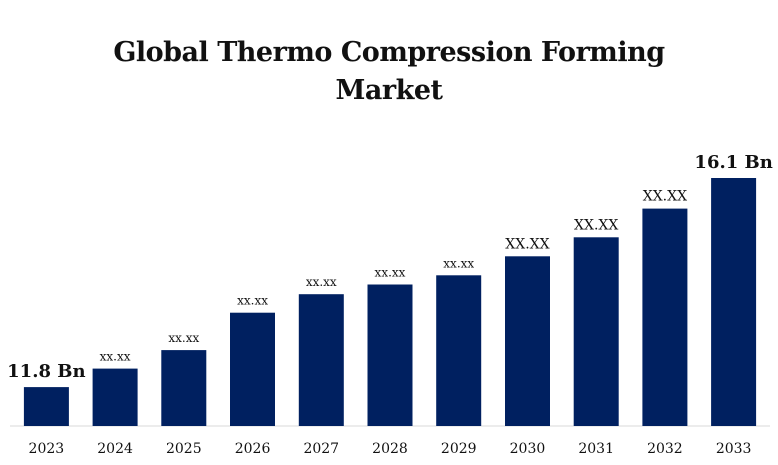 The width and height of the screenshot is (778, 465). I want to click on data-label-2029: xx.xx, so click(458, 263).